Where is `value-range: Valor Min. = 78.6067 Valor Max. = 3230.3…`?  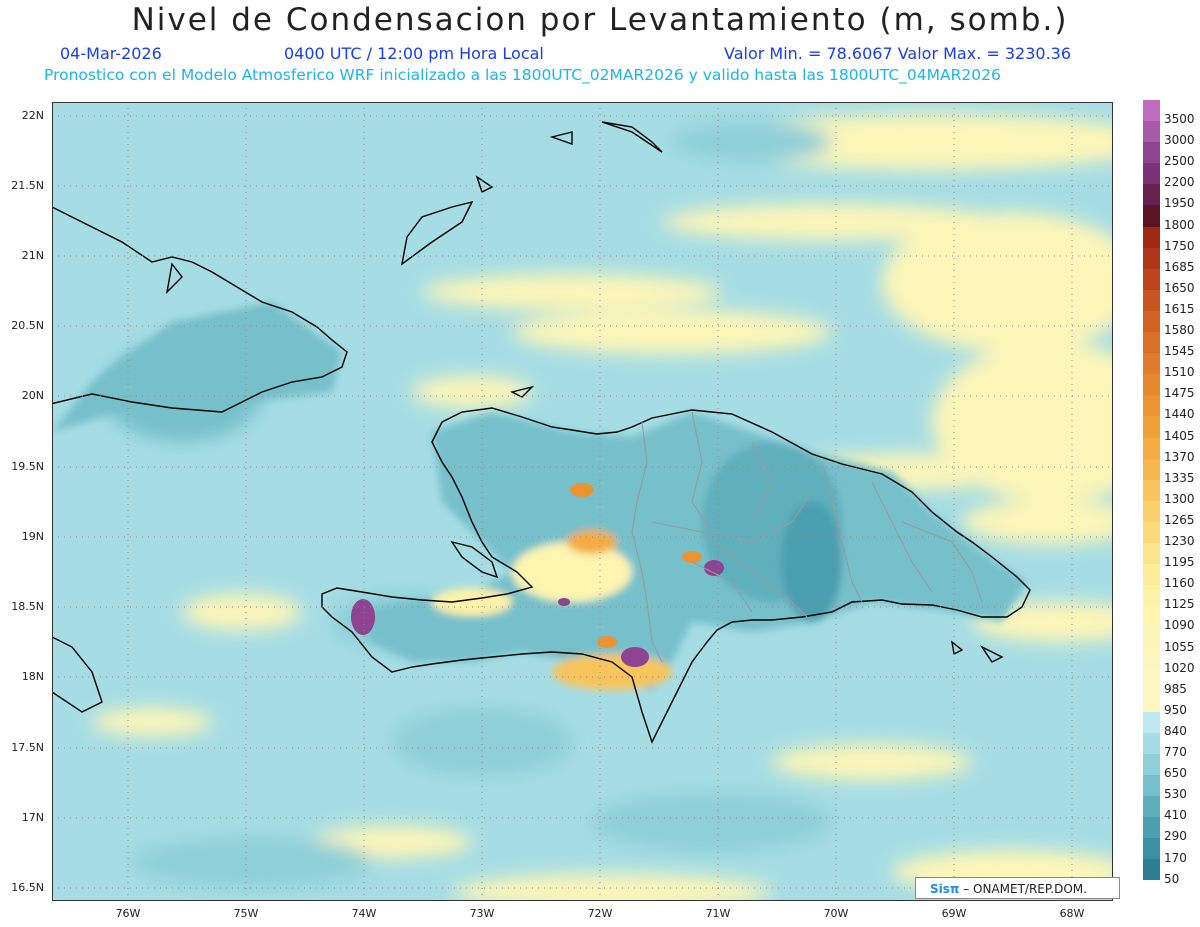
value-range: Valor Min. = 78.6067 Valor Max. = 3230.3… is located at coordinates (898, 53).